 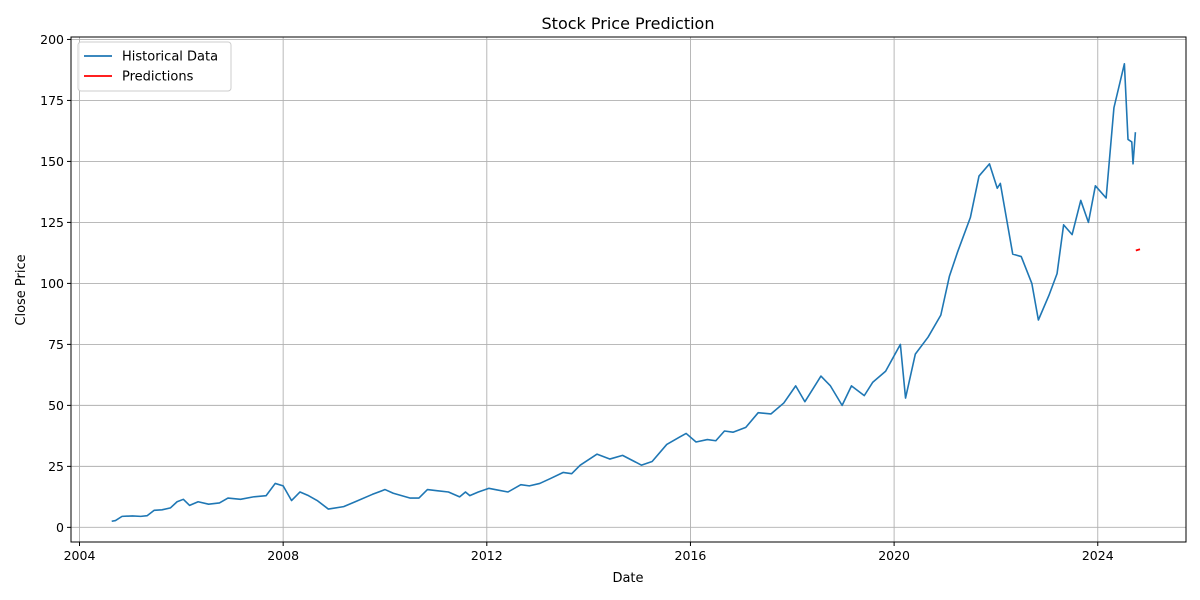 What do you see at coordinates (52, 222) in the screenshot?
I see `y-tick-label: 125` at bounding box center [52, 222].